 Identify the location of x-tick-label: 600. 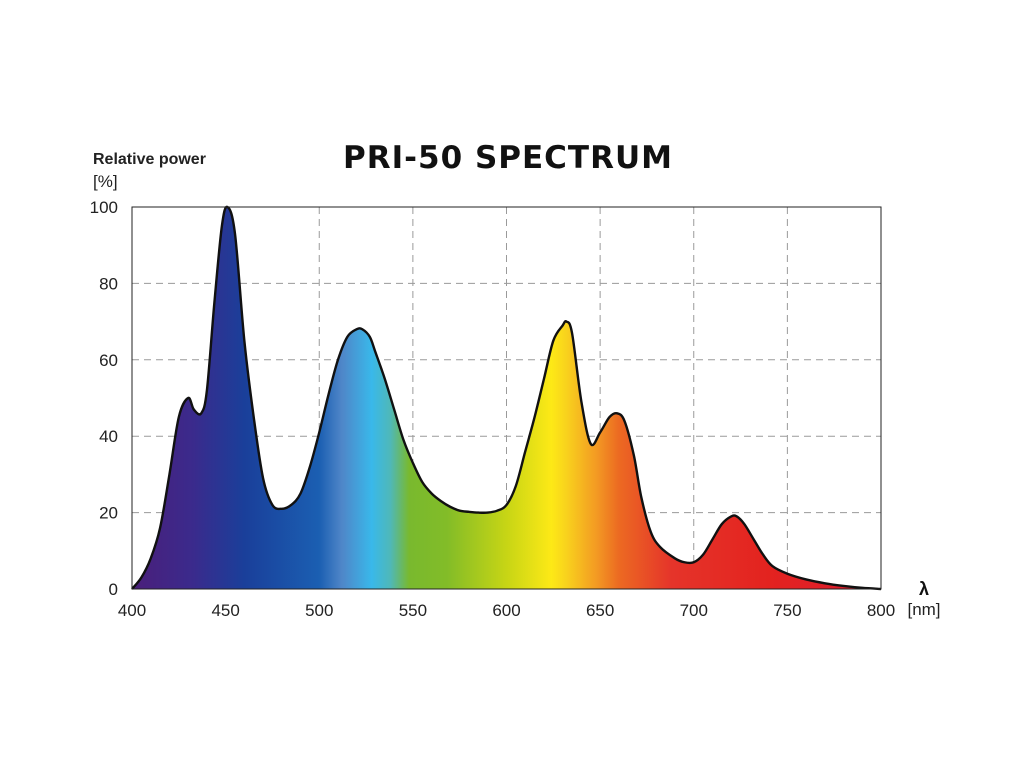
(506, 610).